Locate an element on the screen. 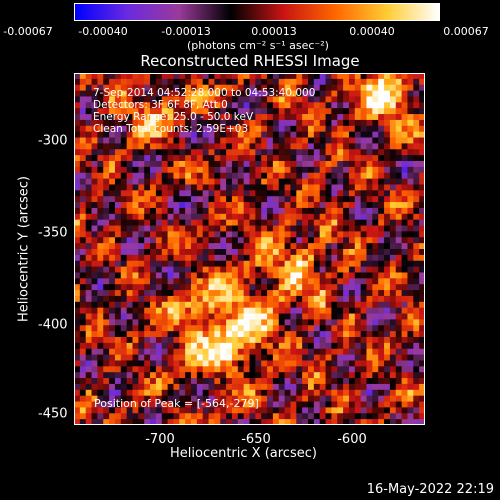 The width and height of the screenshot is (500, 500). colorbar-tick: 0.00067 is located at coordinates (466, 31).